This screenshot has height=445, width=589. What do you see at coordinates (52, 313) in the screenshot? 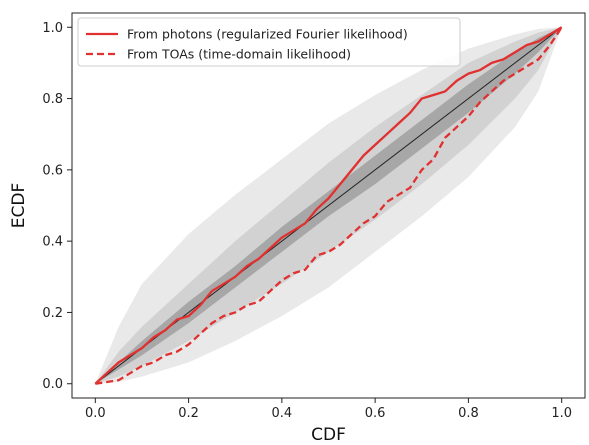
I see `y-tick-label: 0.2` at bounding box center [52, 313].